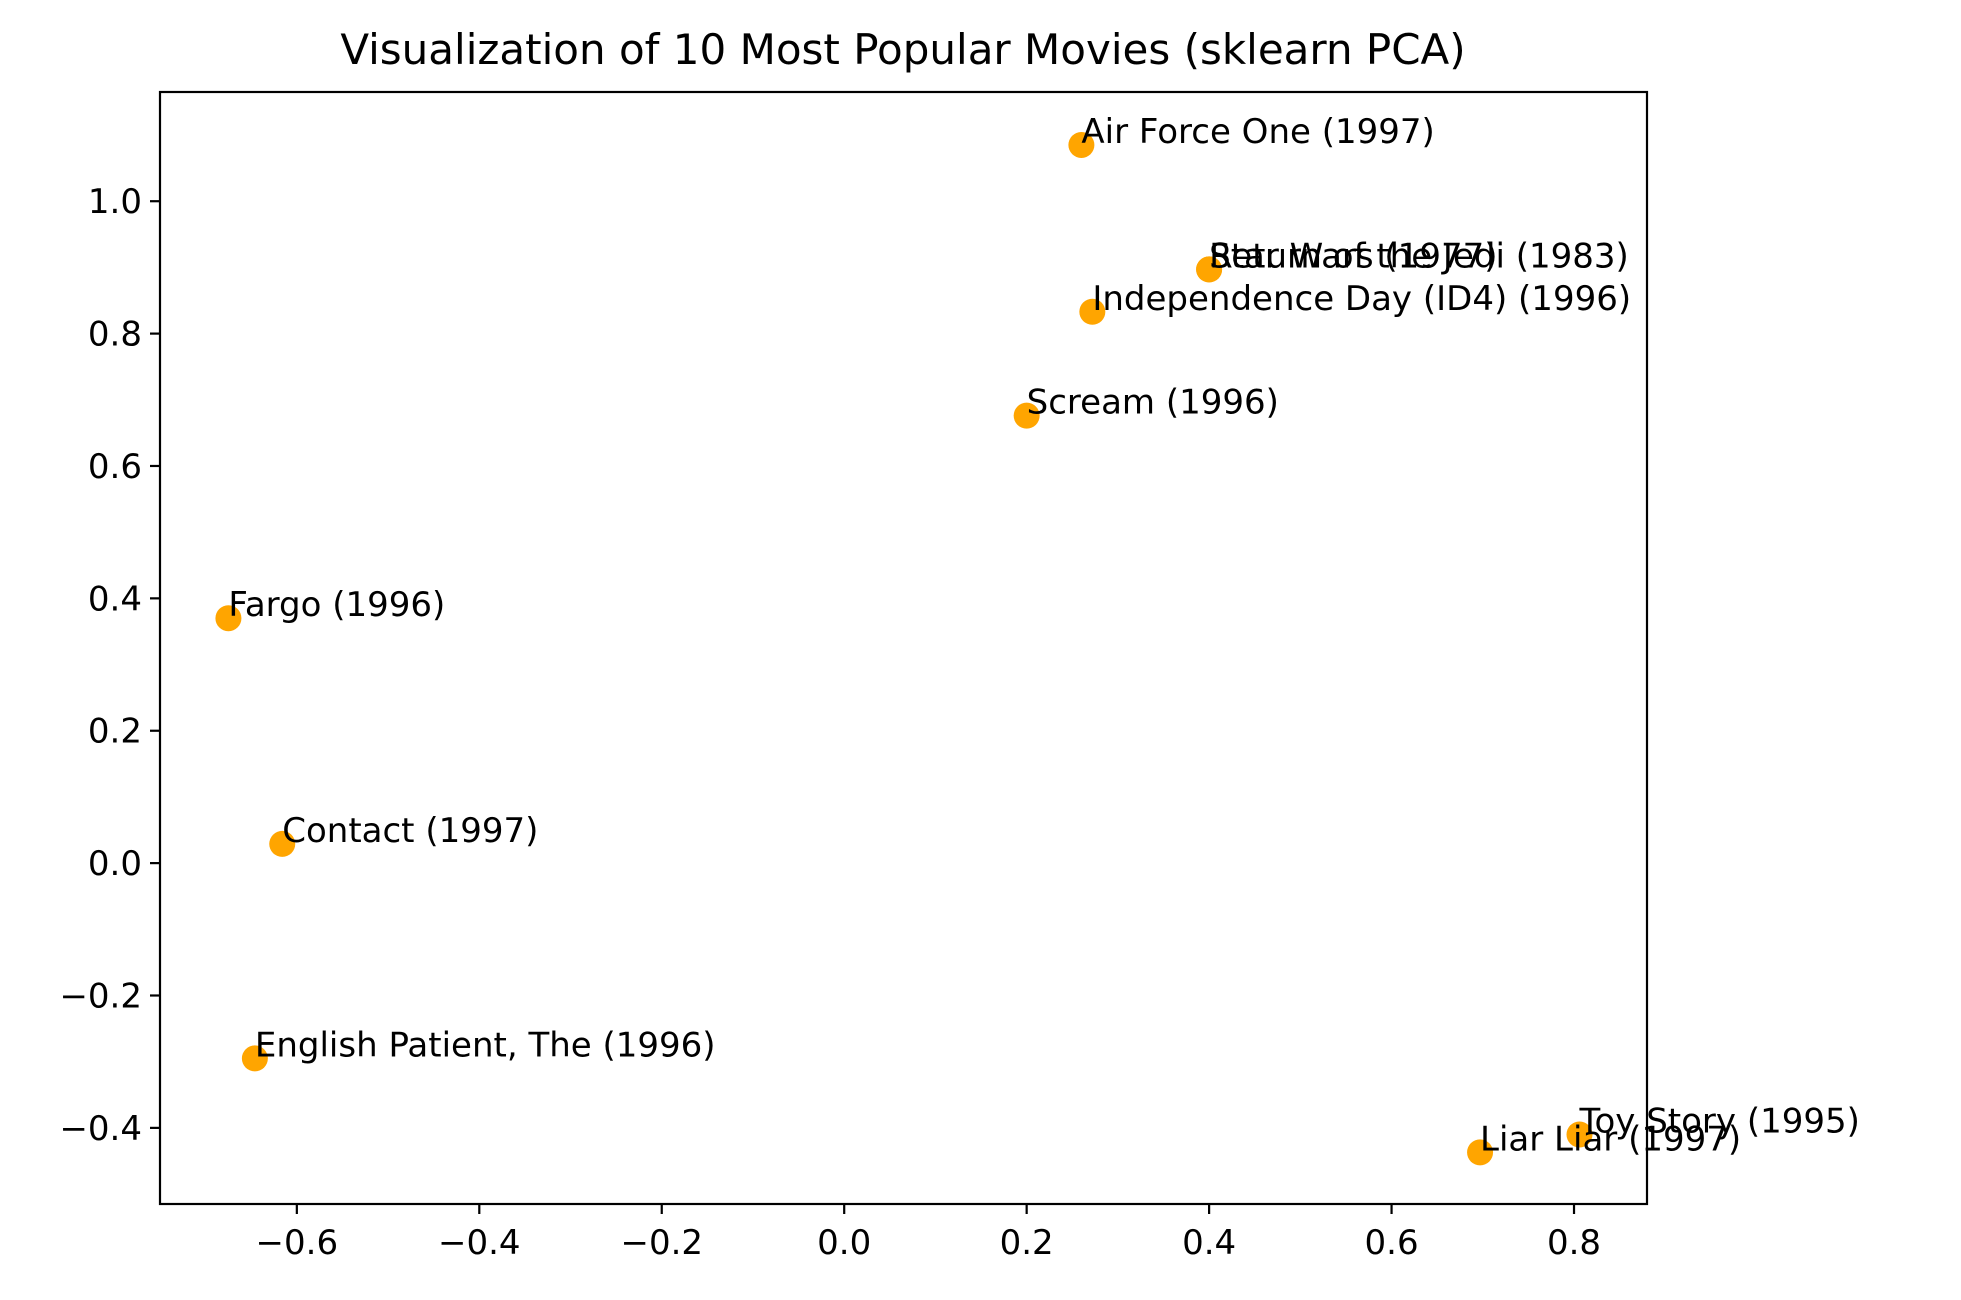 This screenshot has width=1961, height=1300. Describe the element at coordinates (479, 1243) in the screenshot. I see `x-tick-label: −0.4` at that location.